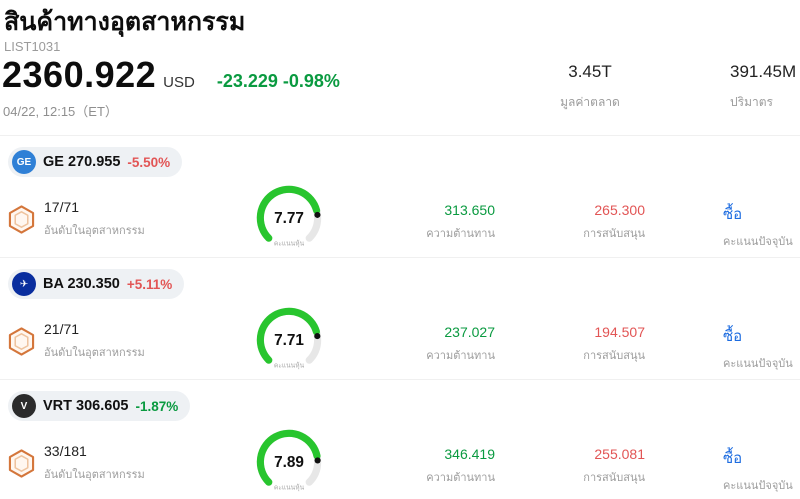  Describe the element at coordinates (65, 451) in the screenshot. I see `rank-value: 33/181` at that location.